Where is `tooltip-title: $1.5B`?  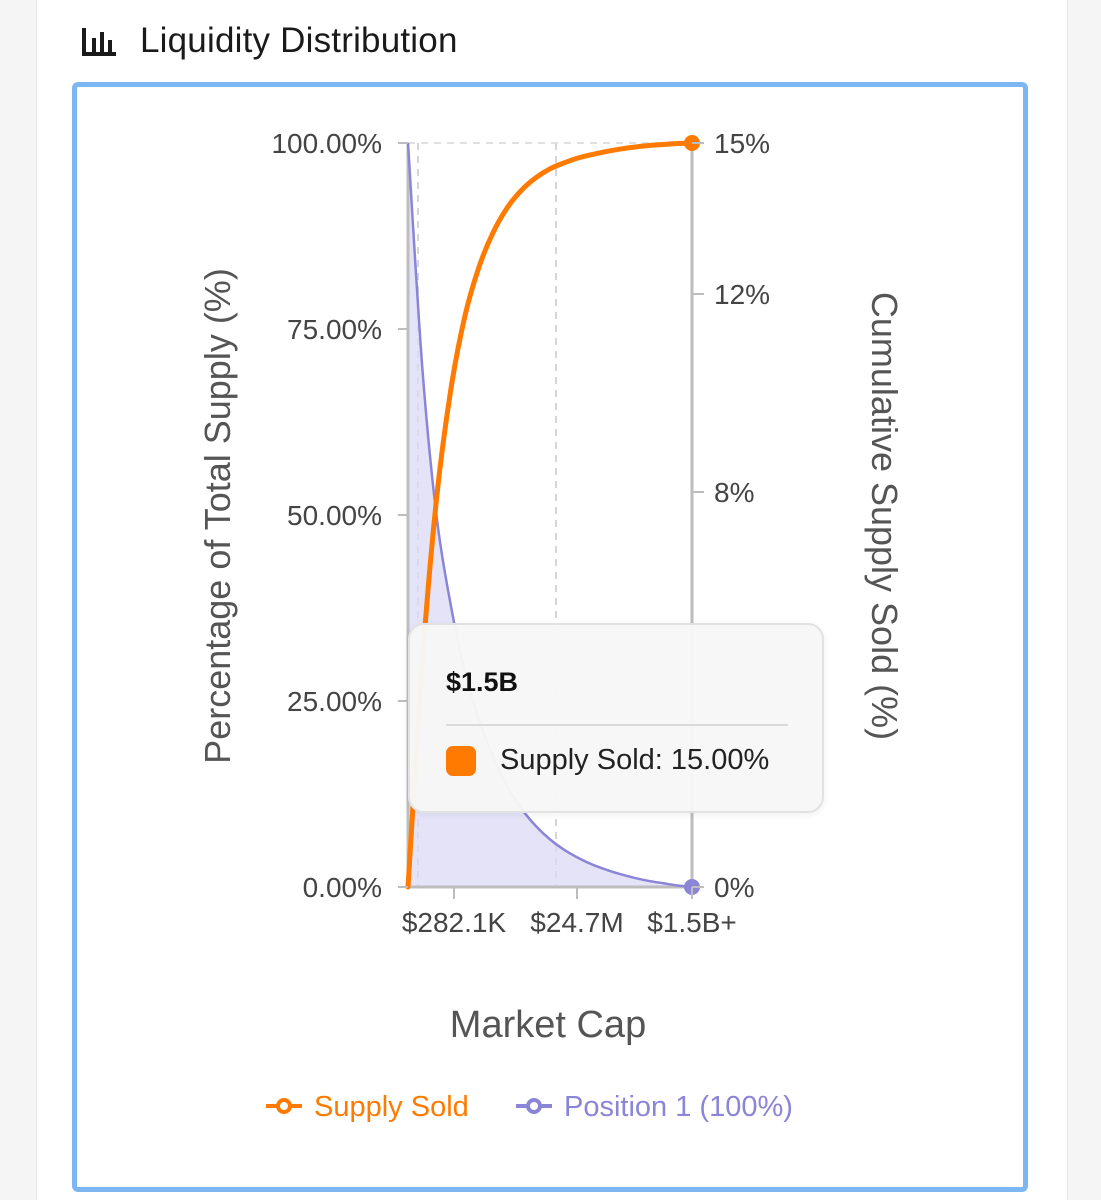 tooltip-title: $1.5B is located at coordinates (482, 682).